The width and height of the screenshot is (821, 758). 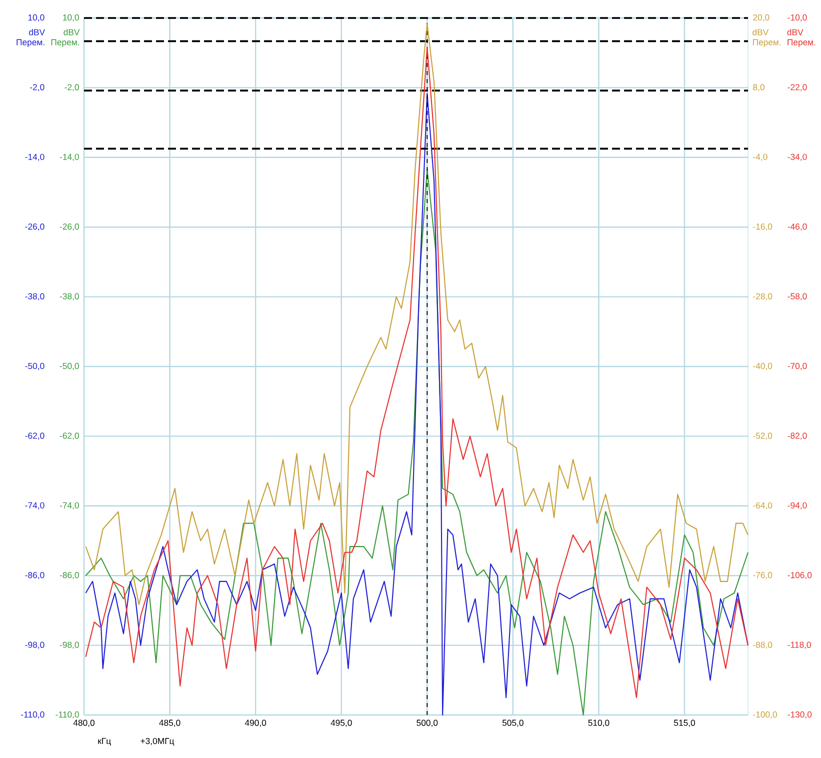 What do you see at coordinates (797, 157) in the screenshot?
I see `y3-tick-label: -34,0` at bounding box center [797, 157].